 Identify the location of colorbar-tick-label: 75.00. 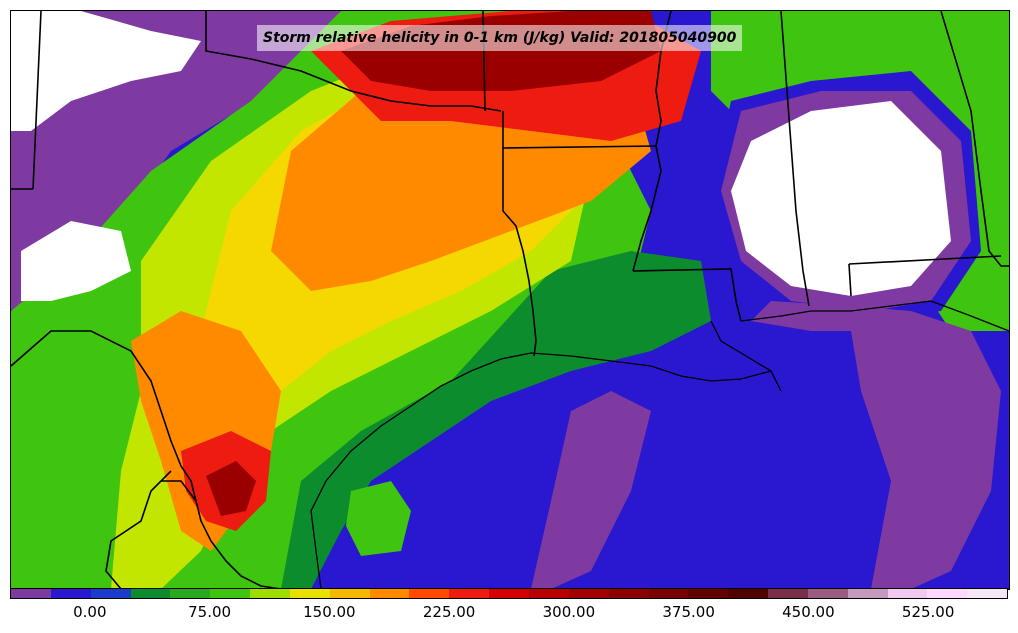
(210, 612).